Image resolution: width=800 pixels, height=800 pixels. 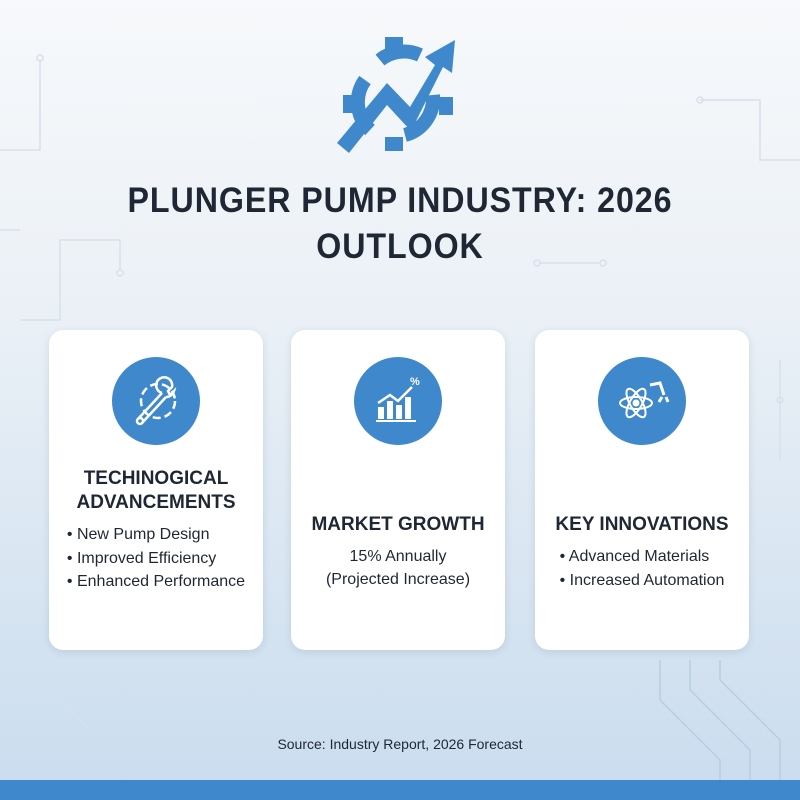 I want to click on card-heading-line-2: ADVANCEMENTS, so click(x=156, y=502).